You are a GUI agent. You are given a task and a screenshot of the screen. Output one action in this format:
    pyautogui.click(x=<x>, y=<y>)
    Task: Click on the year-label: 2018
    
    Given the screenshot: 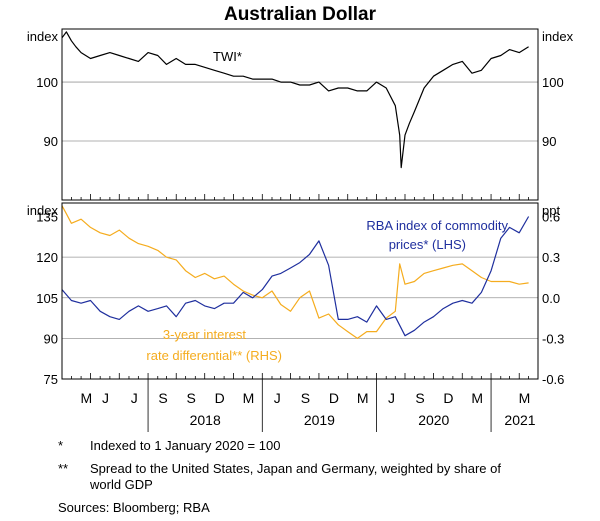 What is the action you would take?
    pyautogui.click(x=205, y=420)
    